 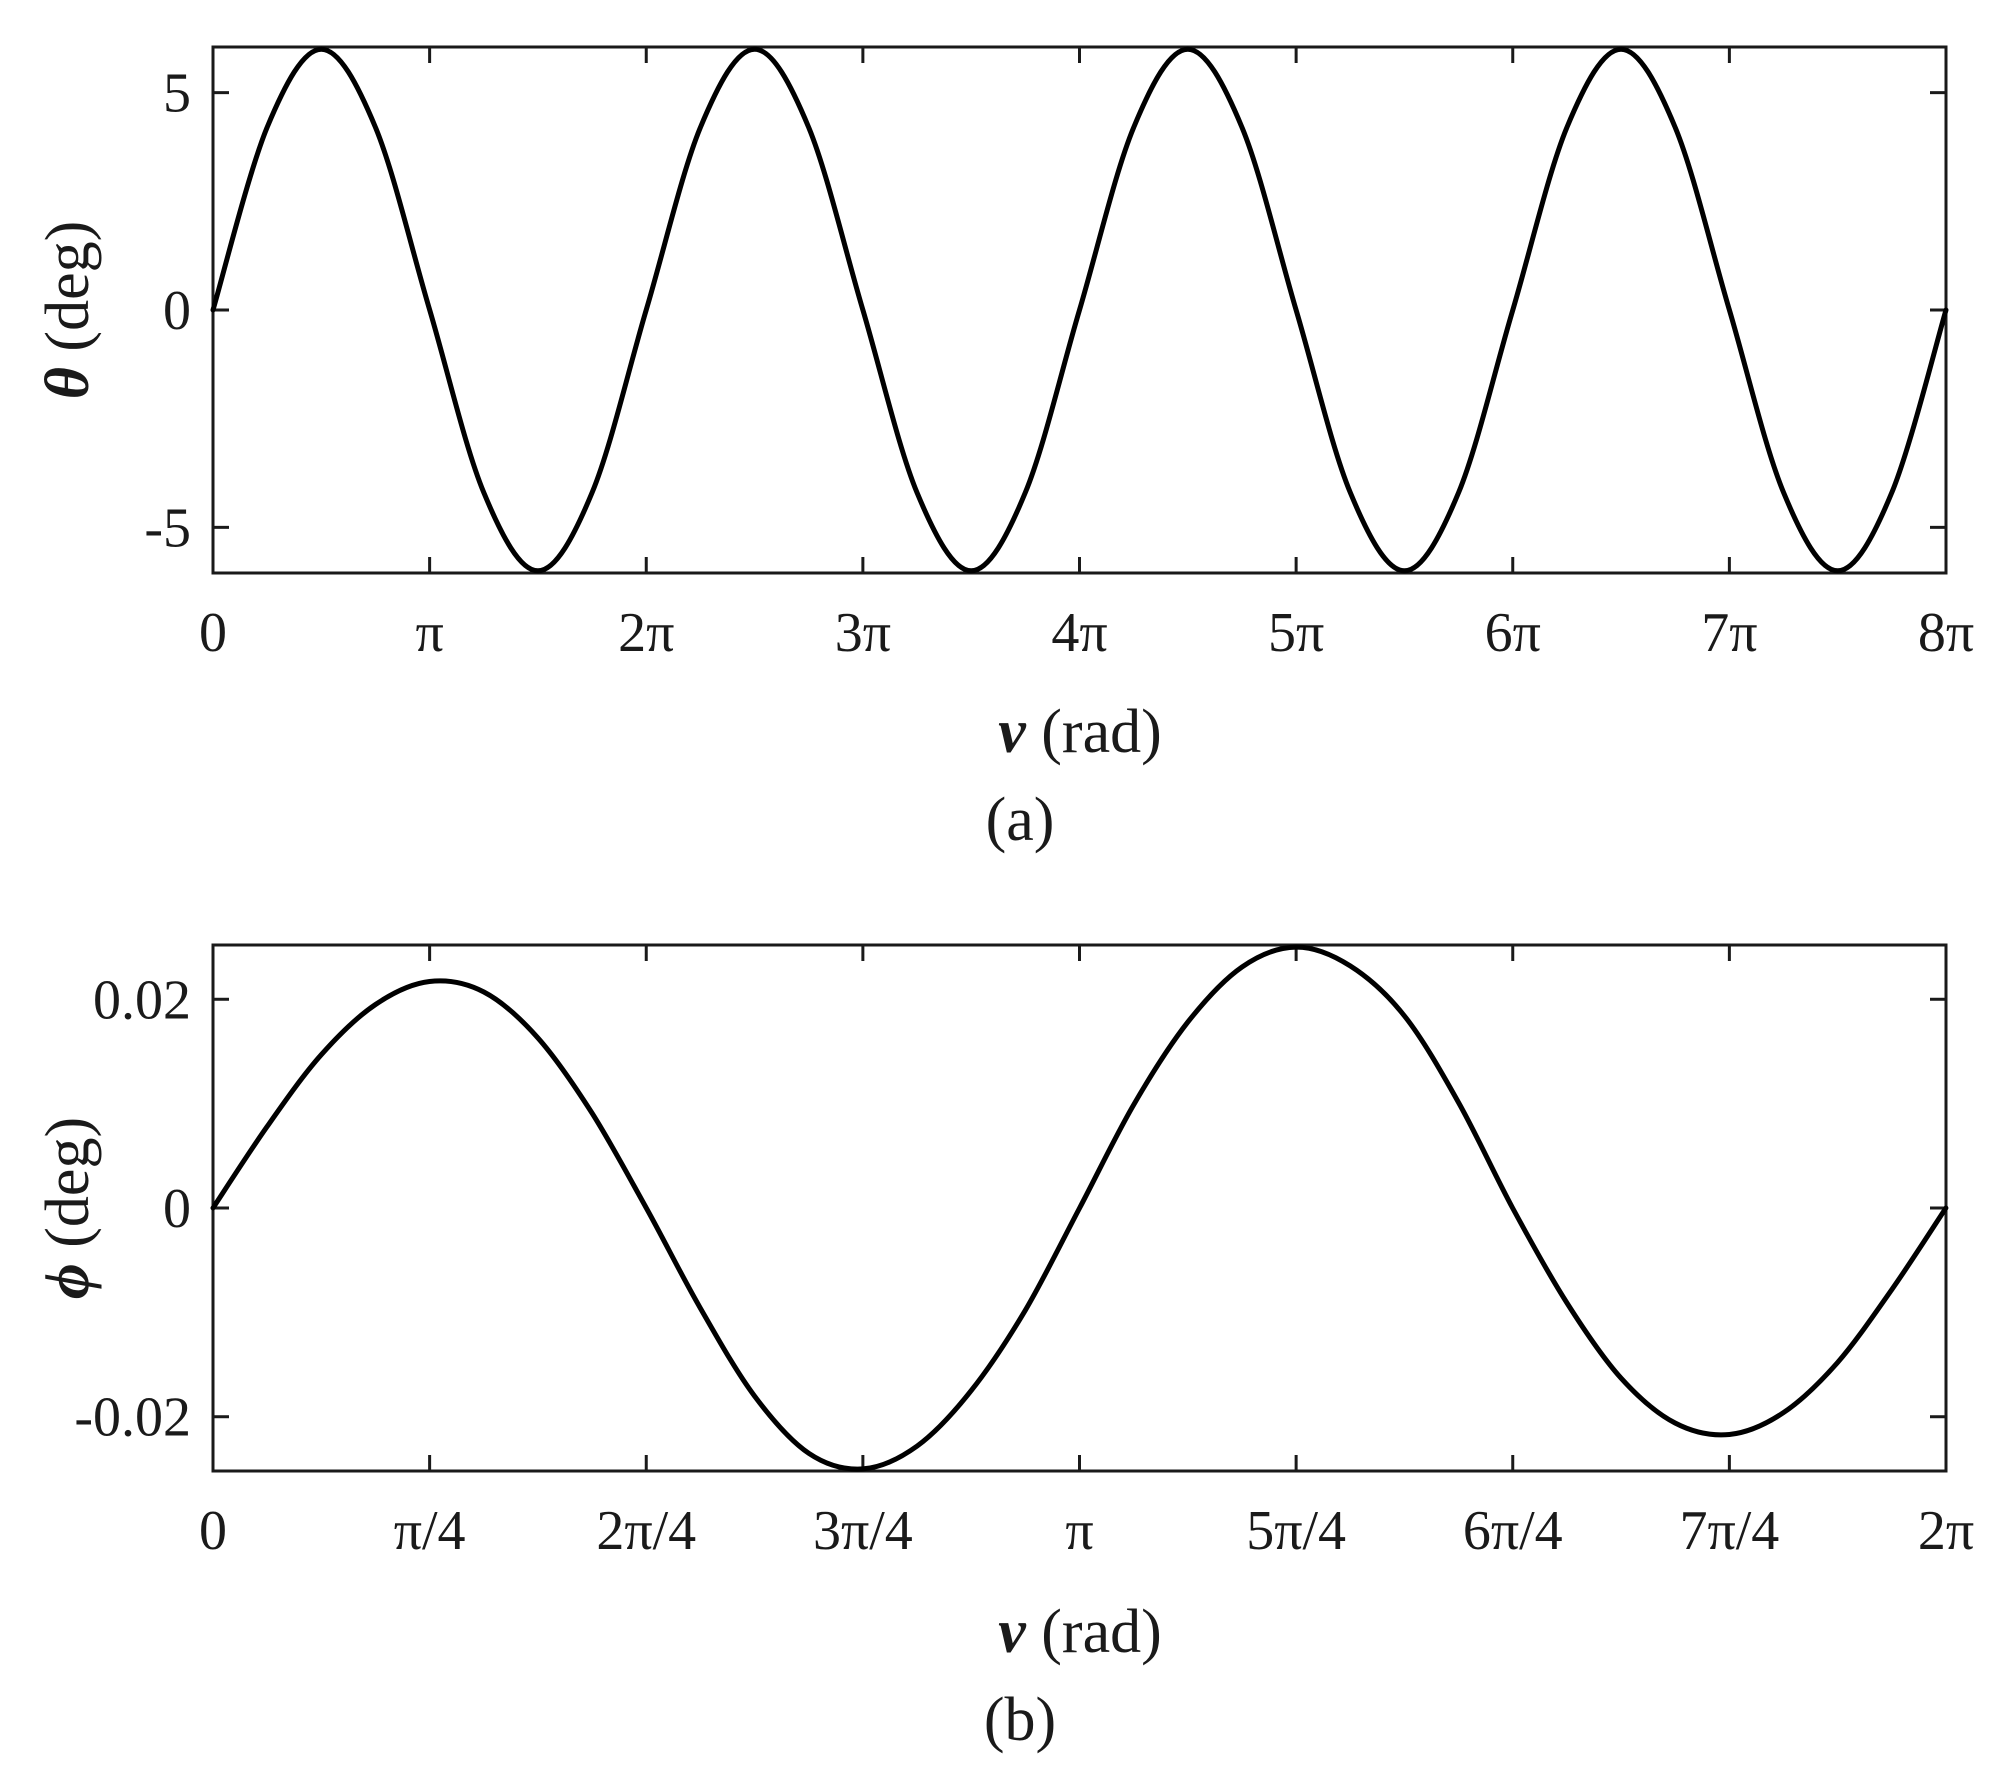 I want to click on x-tick-label-b-5: 5π/4, so click(x=1296, y=1531).